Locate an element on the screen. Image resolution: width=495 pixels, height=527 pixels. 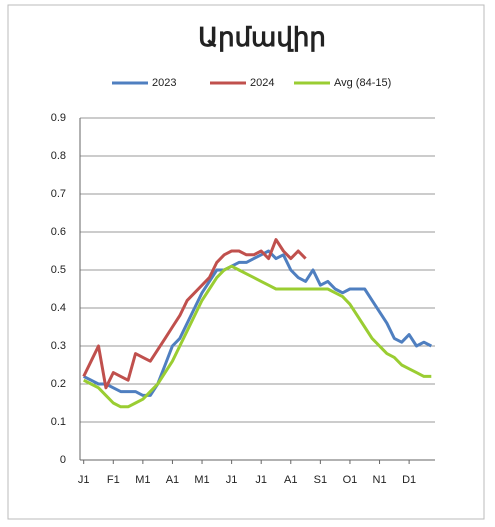
y-tick-label: 0.5 is located at coordinates (58, 270).